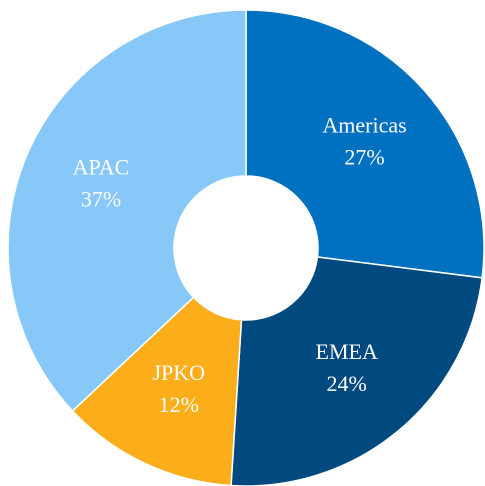 This screenshot has width=485, height=486. Describe the element at coordinates (364, 125) in the screenshot. I see `slice-label: Americas` at that location.